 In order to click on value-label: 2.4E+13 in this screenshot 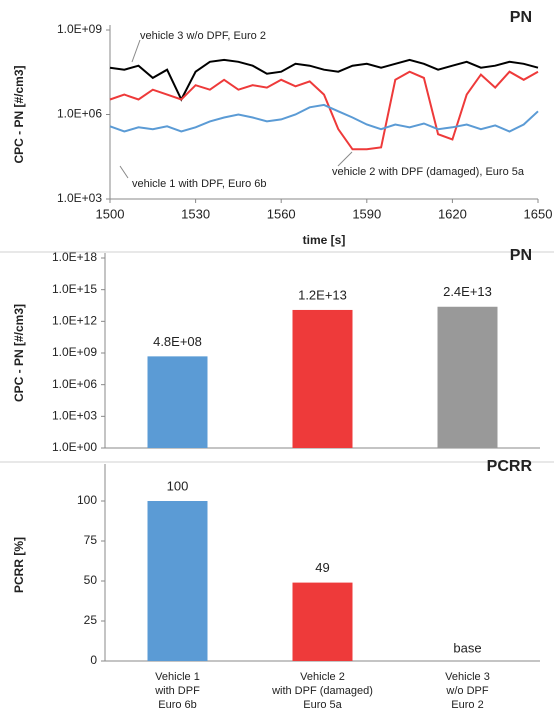, I will do `click(467, 291)`.